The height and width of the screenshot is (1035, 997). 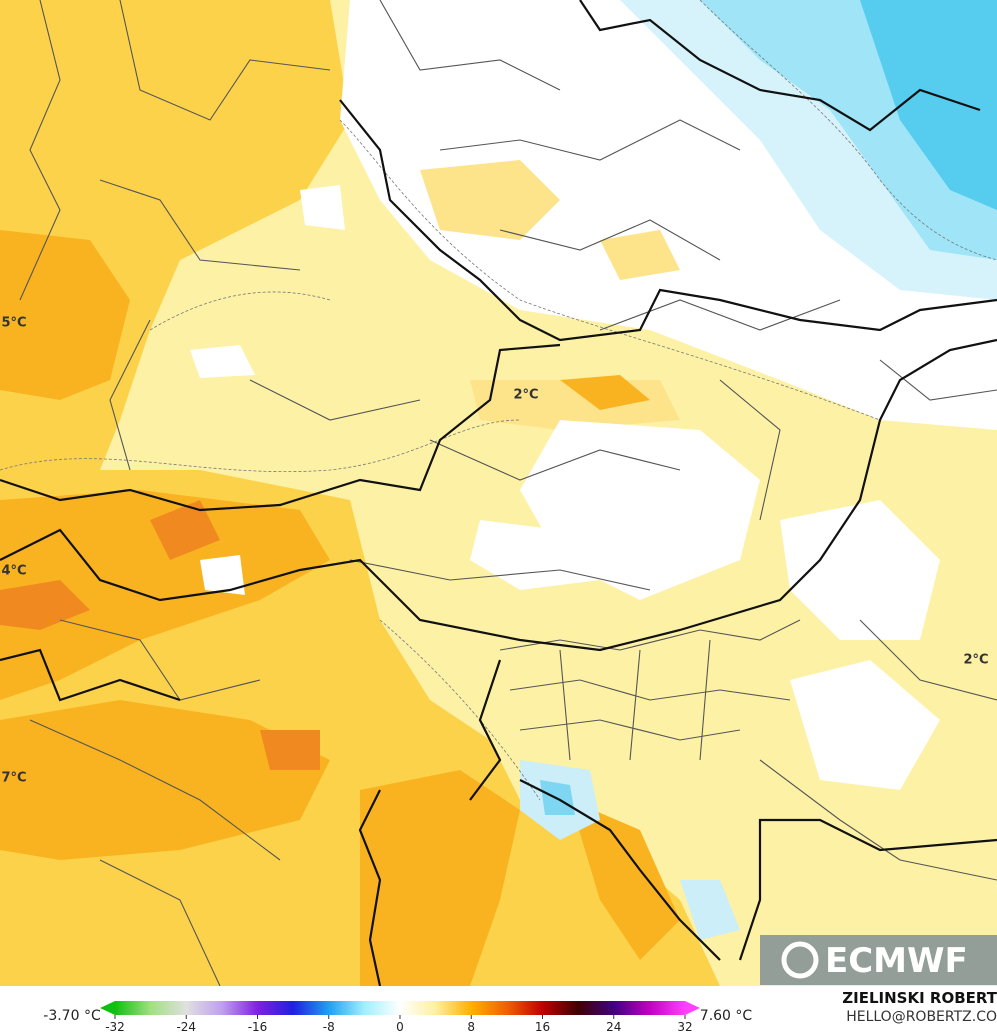 What do you see at coordinates (400, 1008) in the screenshot?
I see `colorbar` at bounding box center [400, 1008].